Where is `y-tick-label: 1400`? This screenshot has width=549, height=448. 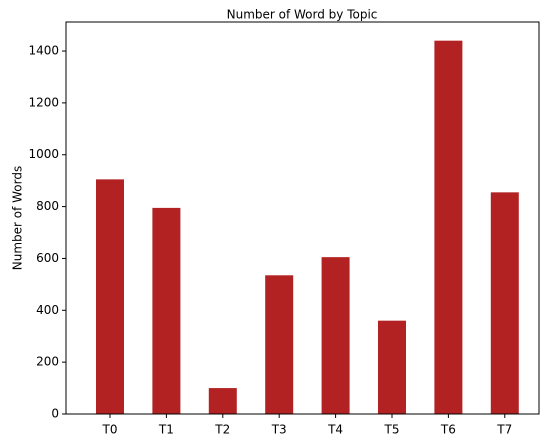 y-tick-label: 1400 is located at coordinates (43, 51).